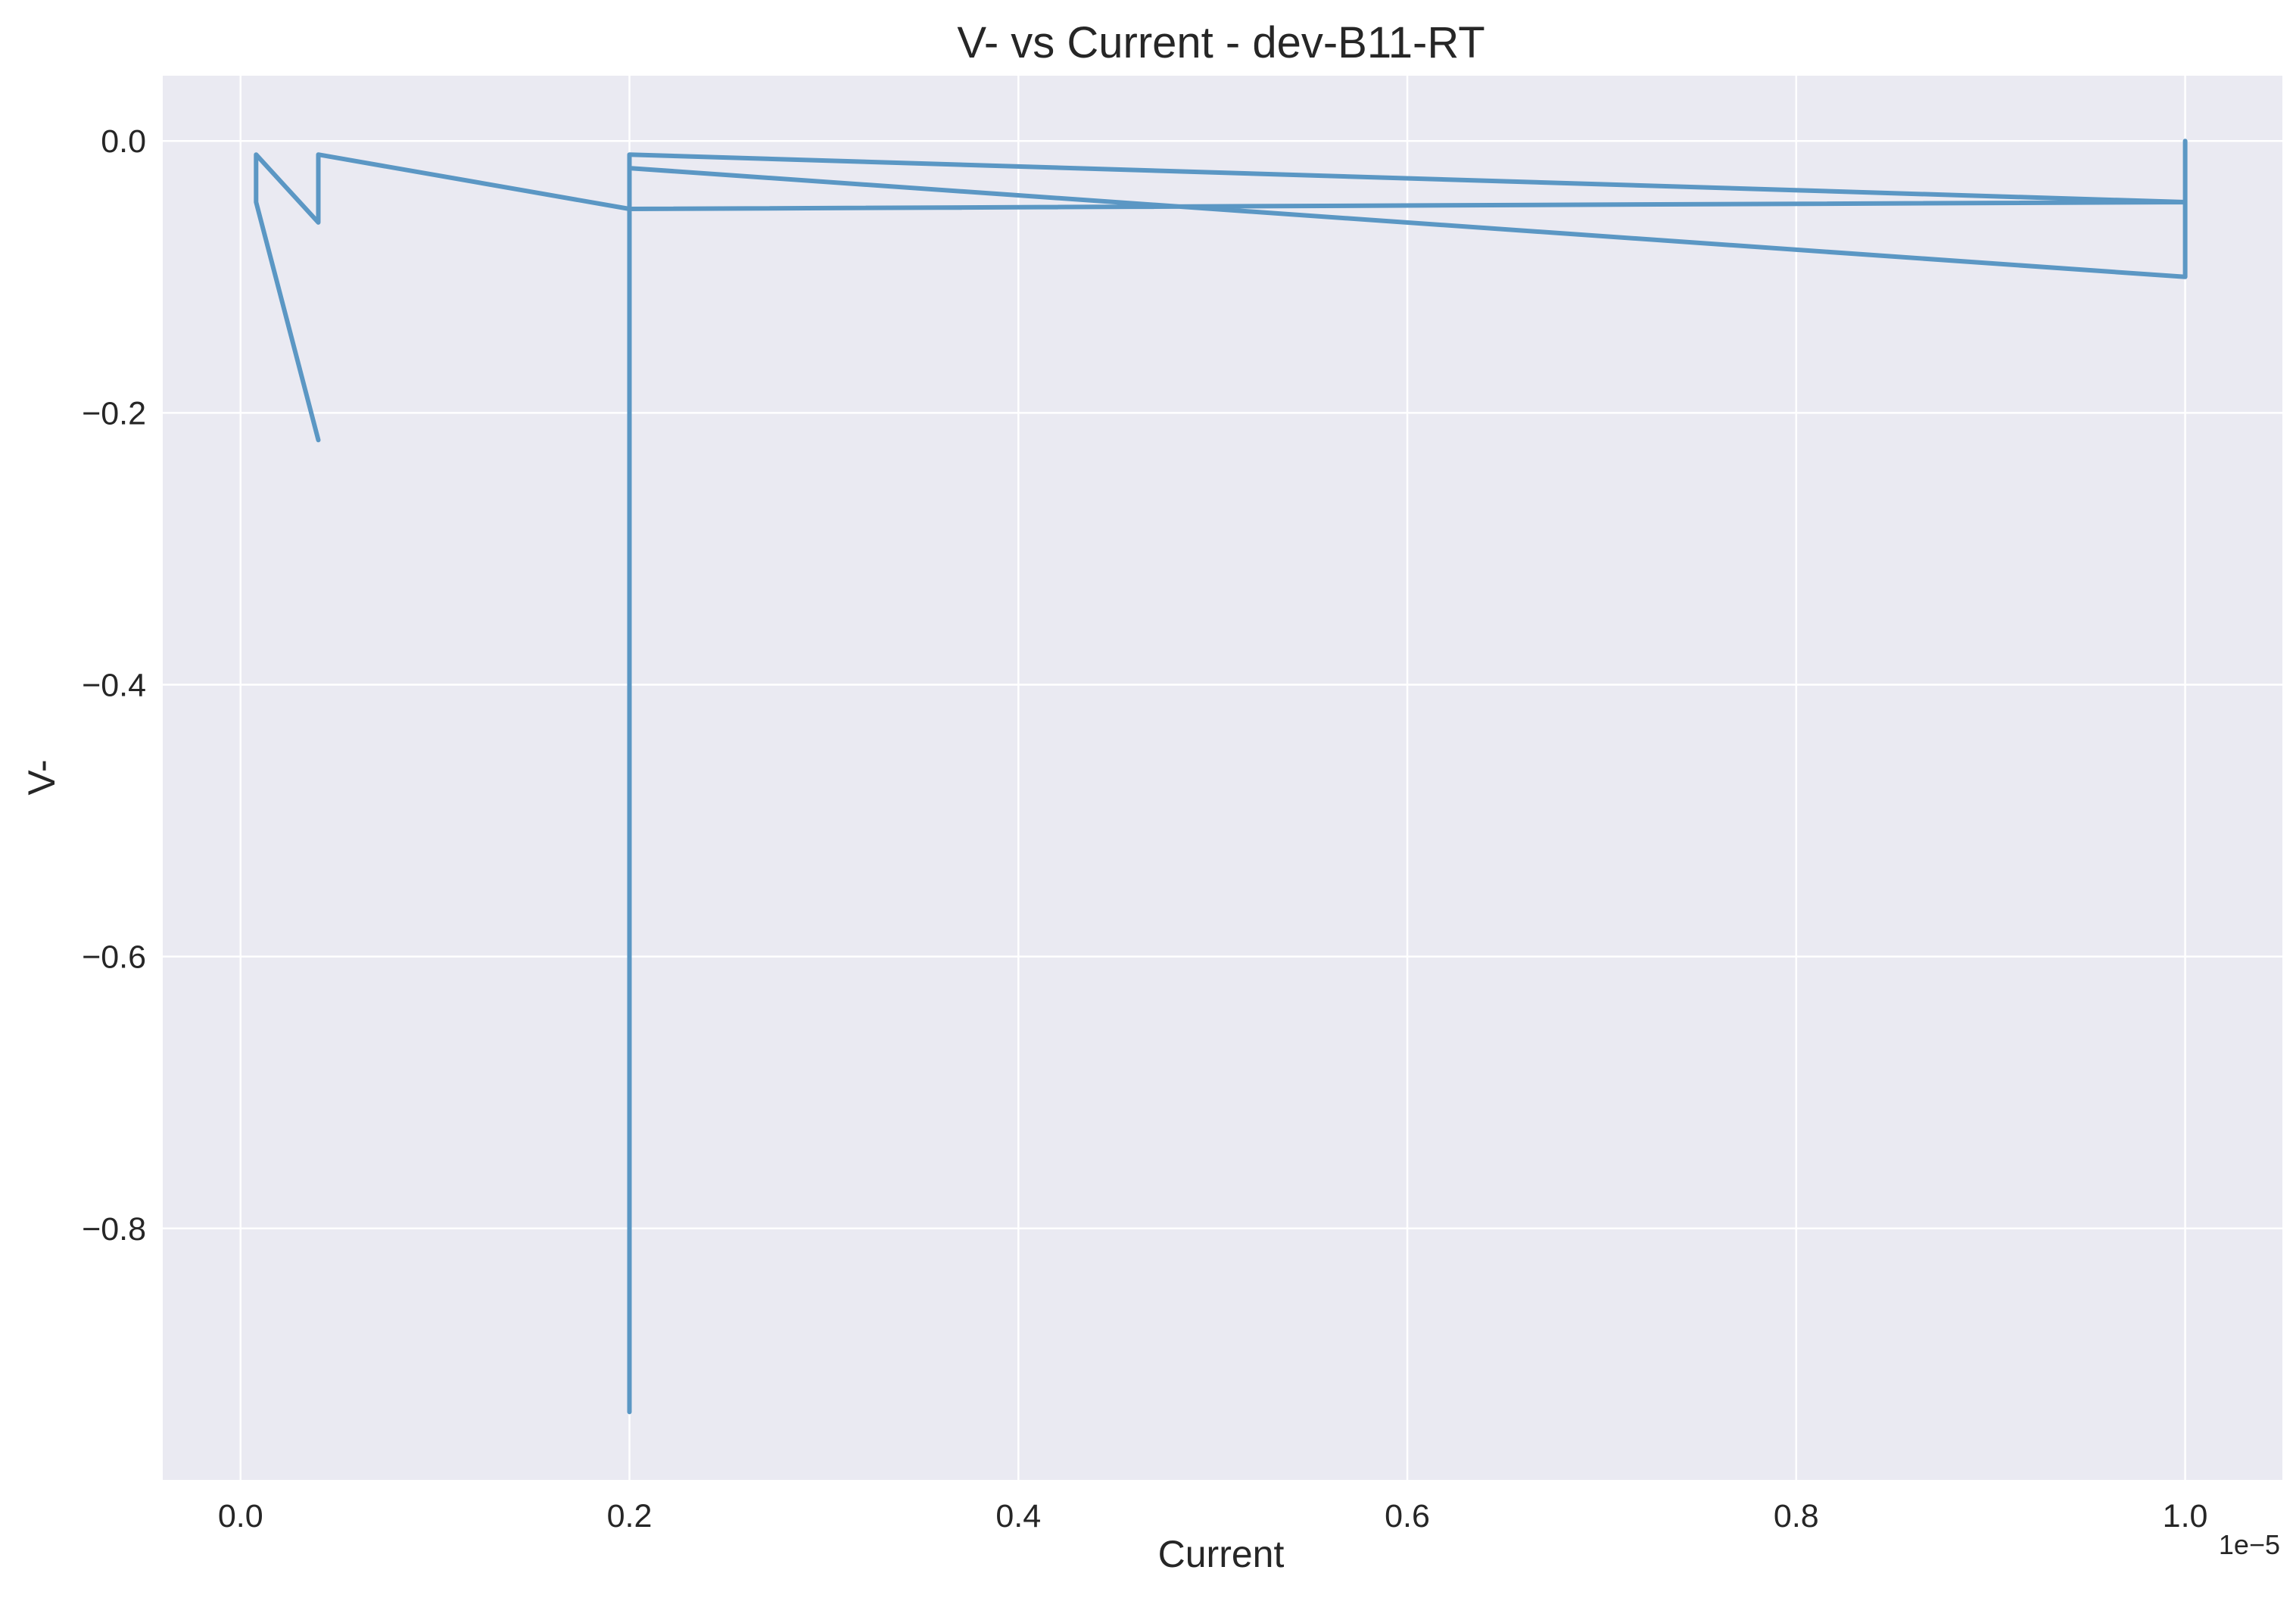 This screenshot has width=2296, height=1598. I want to click on y-tick-label: −0.4, so click(114, 685).